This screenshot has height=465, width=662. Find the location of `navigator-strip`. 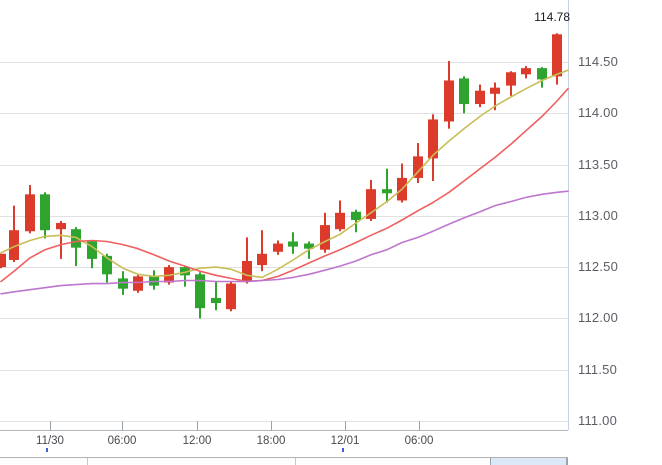

navigator-strip is located at coordinates (284, 461).